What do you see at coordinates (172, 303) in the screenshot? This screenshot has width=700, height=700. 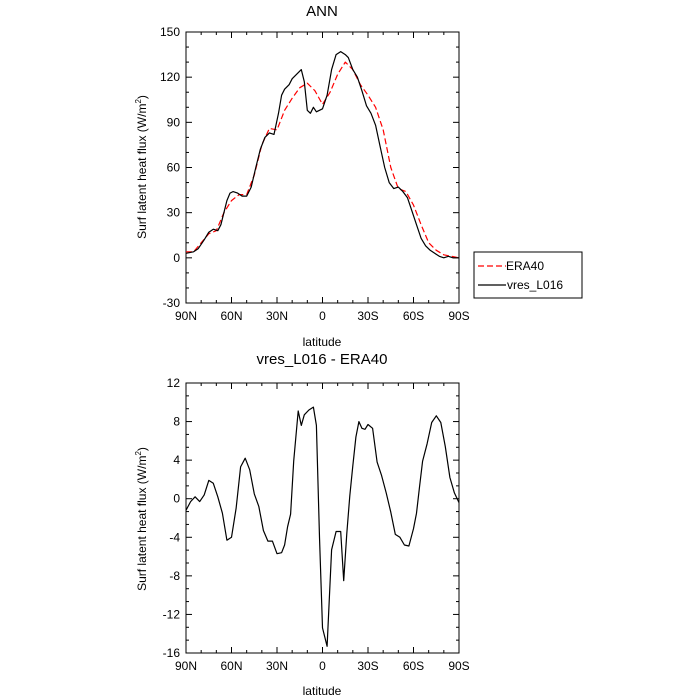 I see `y-tick-label: -30` at bounding box center [172, 303].